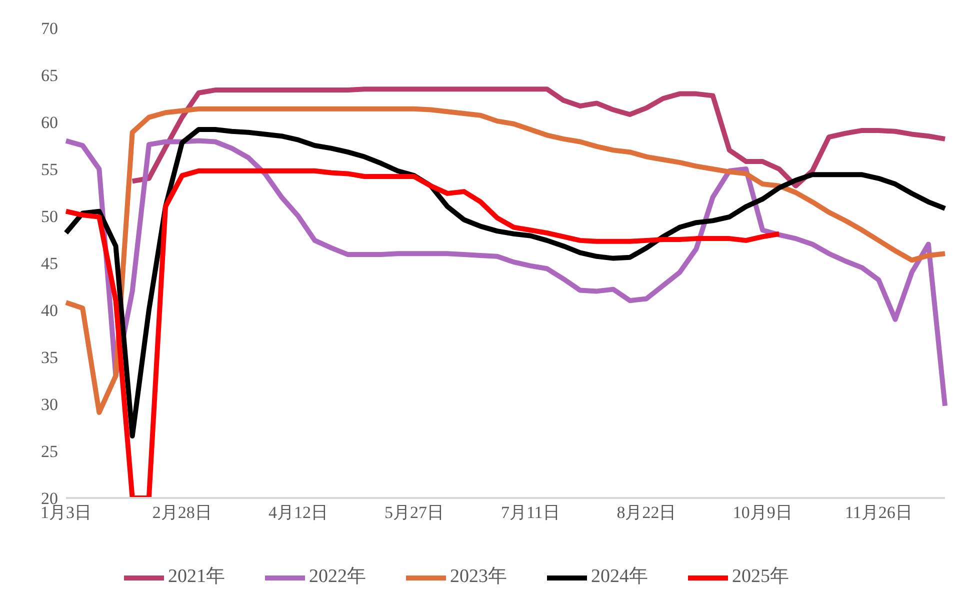 Image resolution: width=958 pixels, height=610 pixels. I want to click on y-tick-label: 70, so click(49, 28).